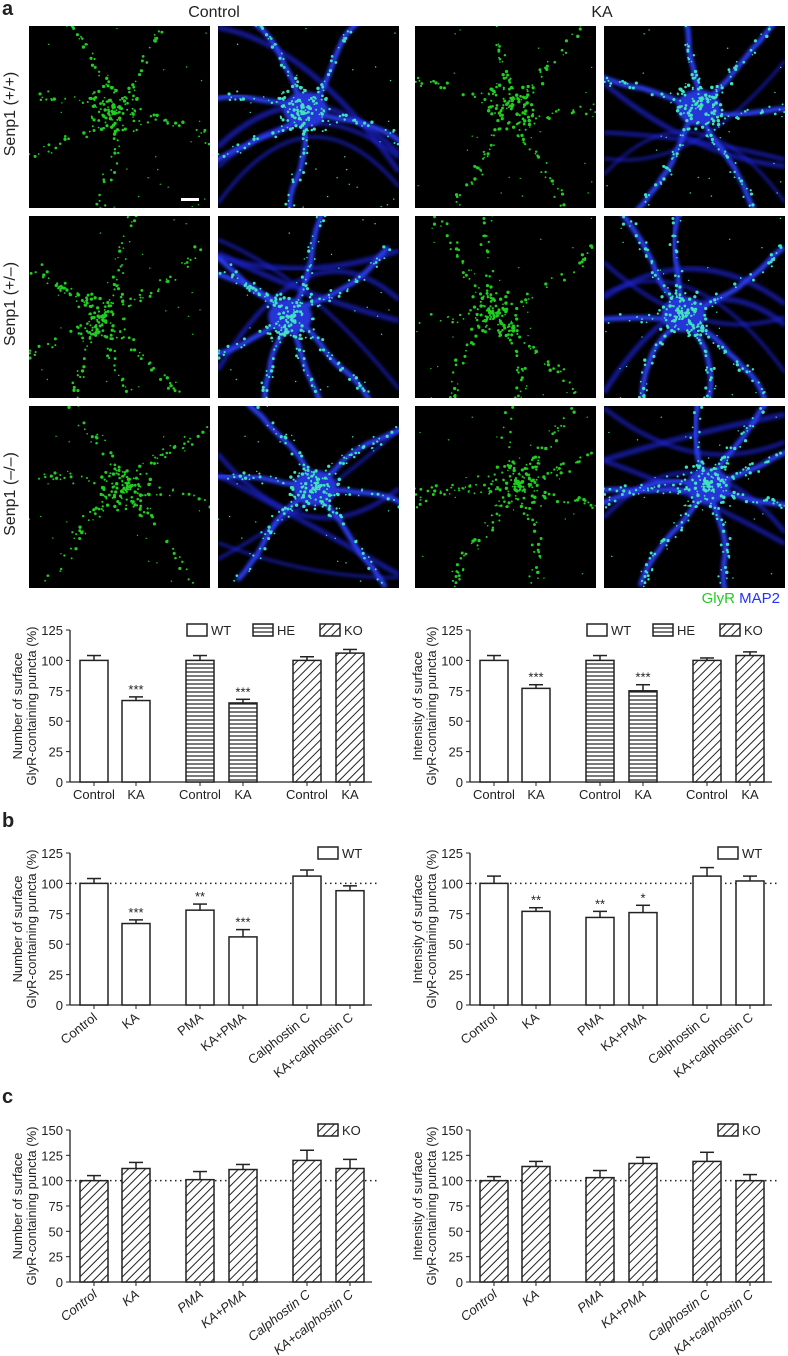 The height and width of the screenshot is (1356, 788). I want to click on channel-legend: GlyR MAP2, so click(741, 598).